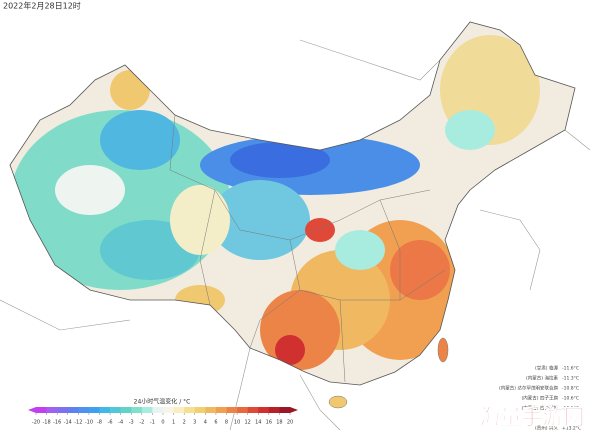  I want to click on colorbar-tick-label: 8, so click(226, 423).